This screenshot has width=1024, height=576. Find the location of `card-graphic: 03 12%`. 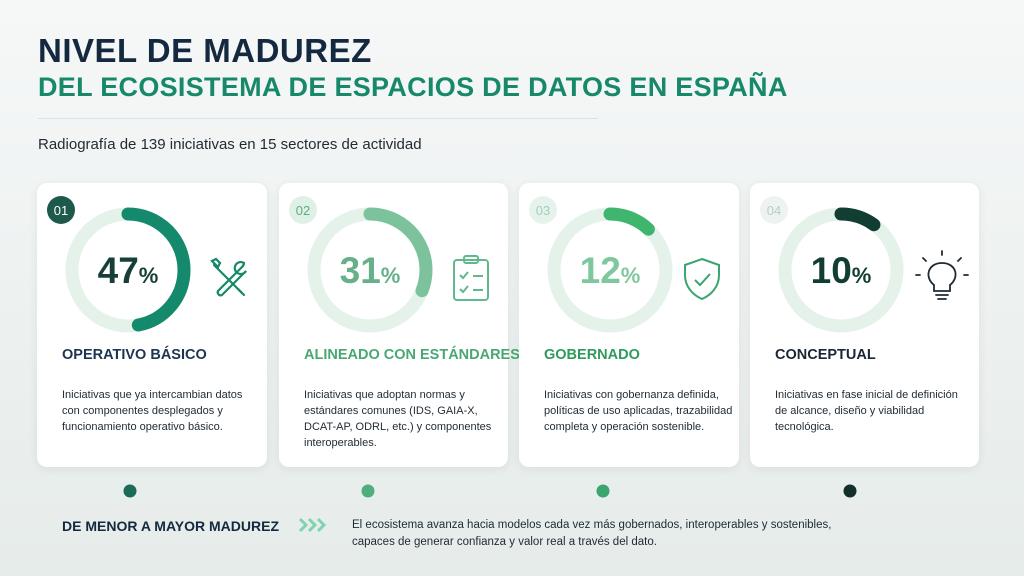

card-graphic: 03 12% is located at coordinates (624, 264).